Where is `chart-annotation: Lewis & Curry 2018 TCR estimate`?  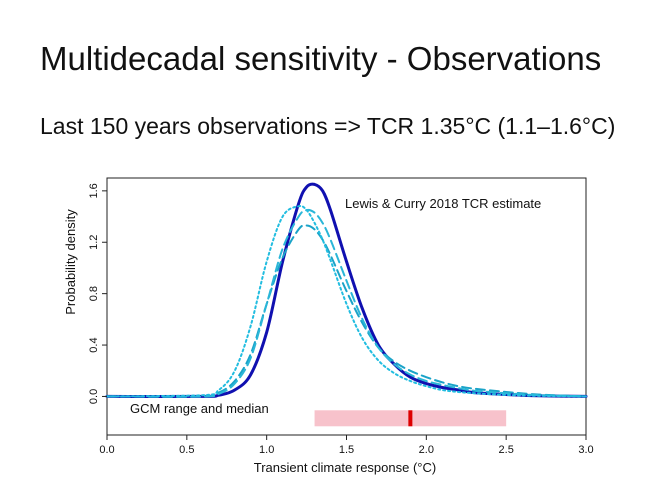
chart-annotation: Lewis & Curry 2018 TCR estimate is located at coordinates (443, 203).